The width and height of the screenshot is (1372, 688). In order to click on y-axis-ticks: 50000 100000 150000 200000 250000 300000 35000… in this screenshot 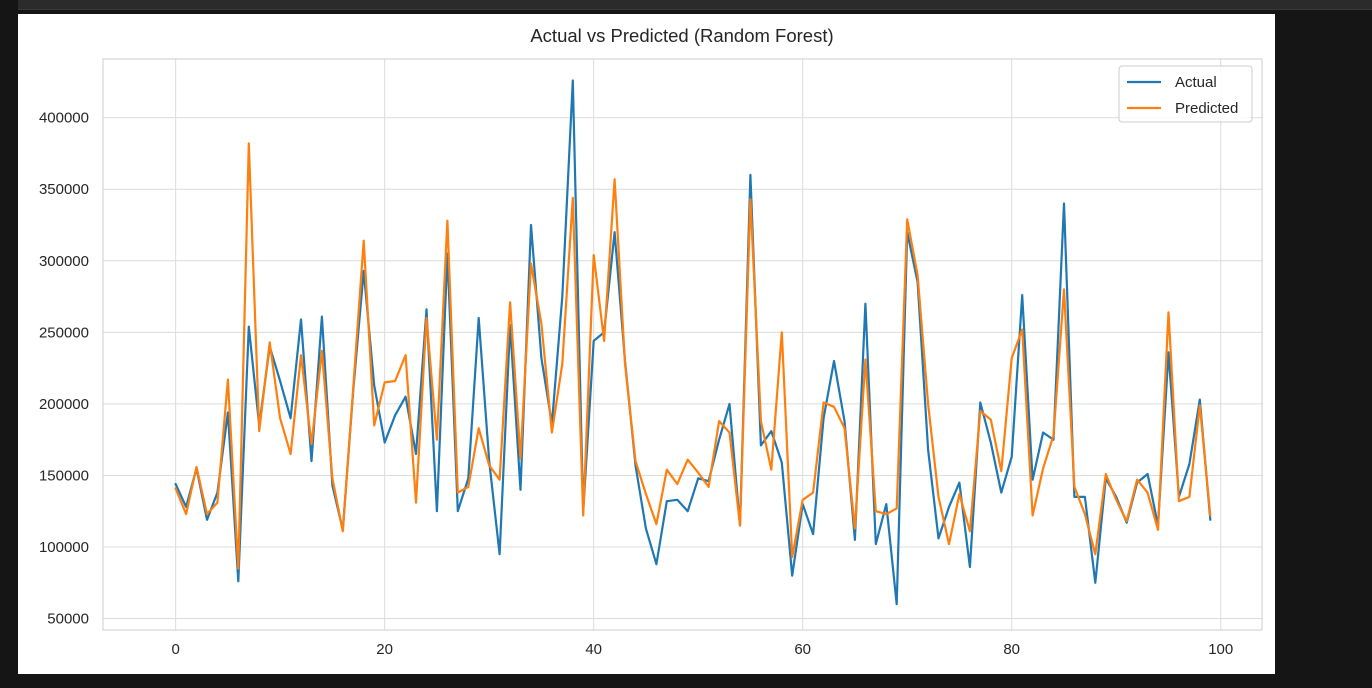, I will do `click(64, 369)`.